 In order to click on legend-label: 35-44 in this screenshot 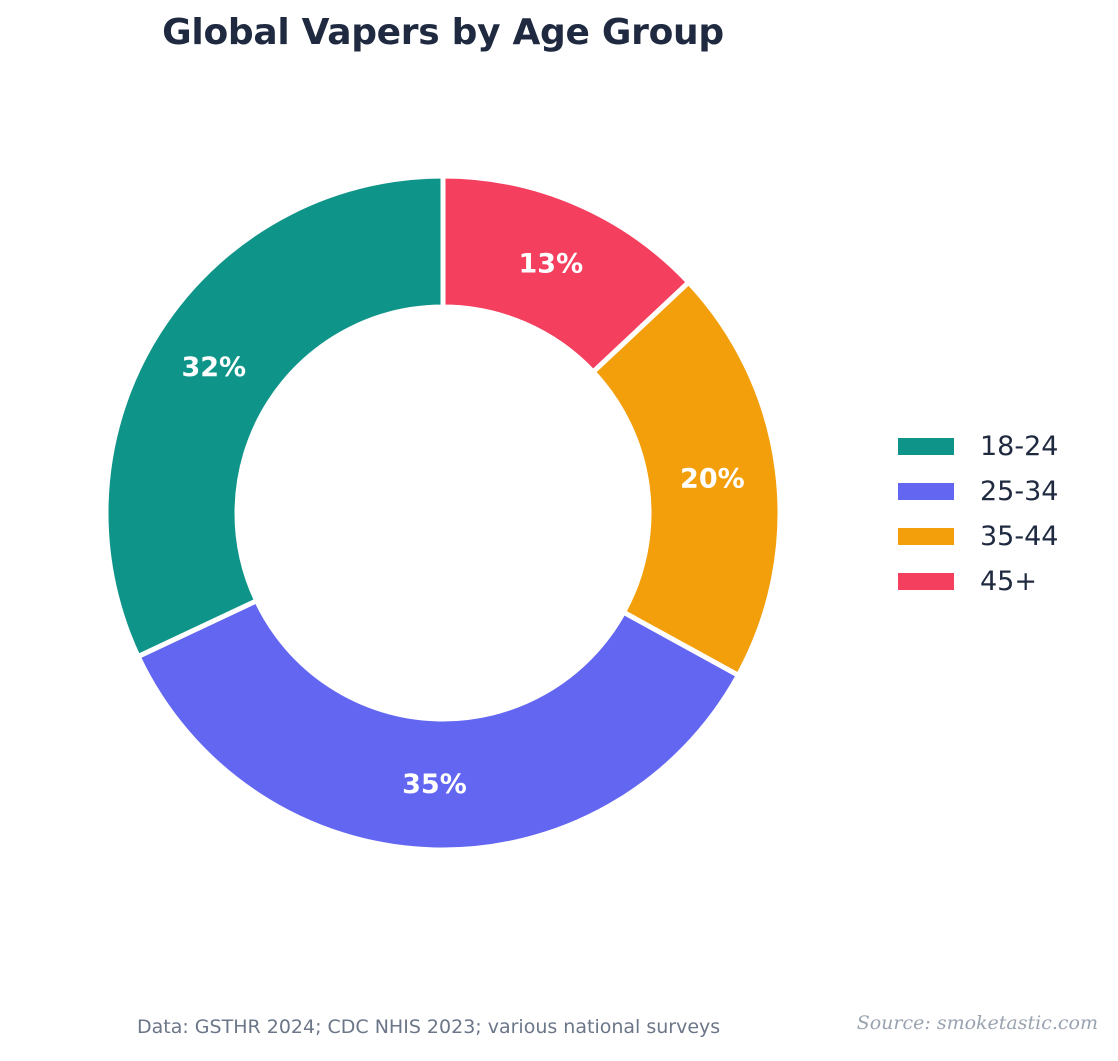, I will do `click(1019, 536)`.